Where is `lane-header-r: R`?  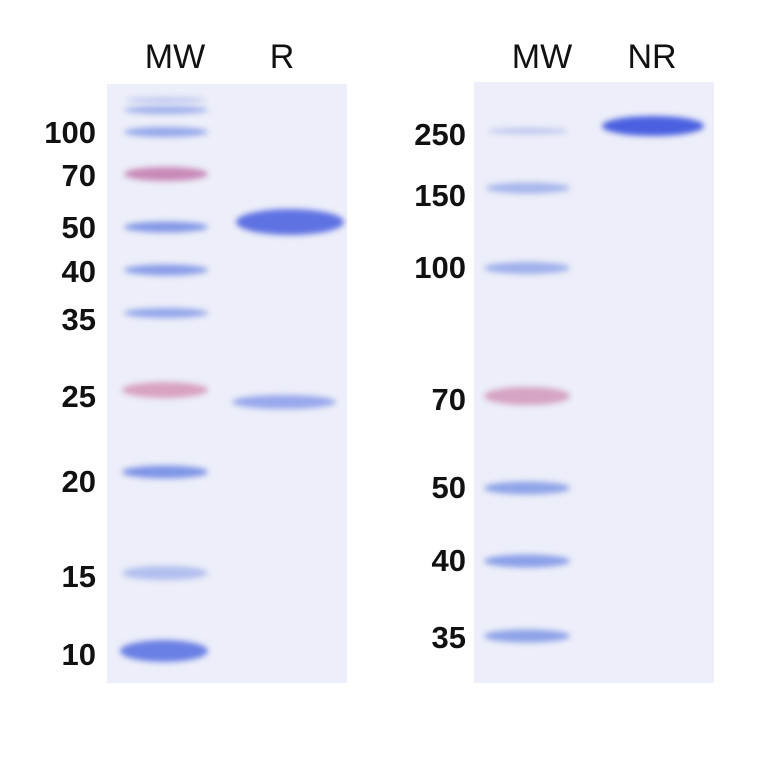
lane-header-r: R is located at coordinates (282, 57).